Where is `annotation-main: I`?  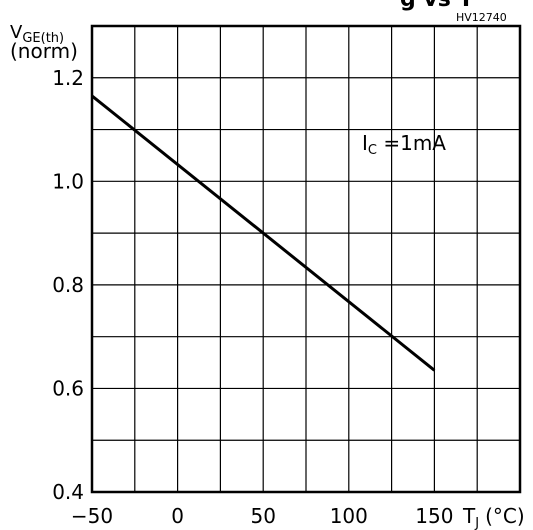
annotation-main: I is located at coordinates (365, 143).